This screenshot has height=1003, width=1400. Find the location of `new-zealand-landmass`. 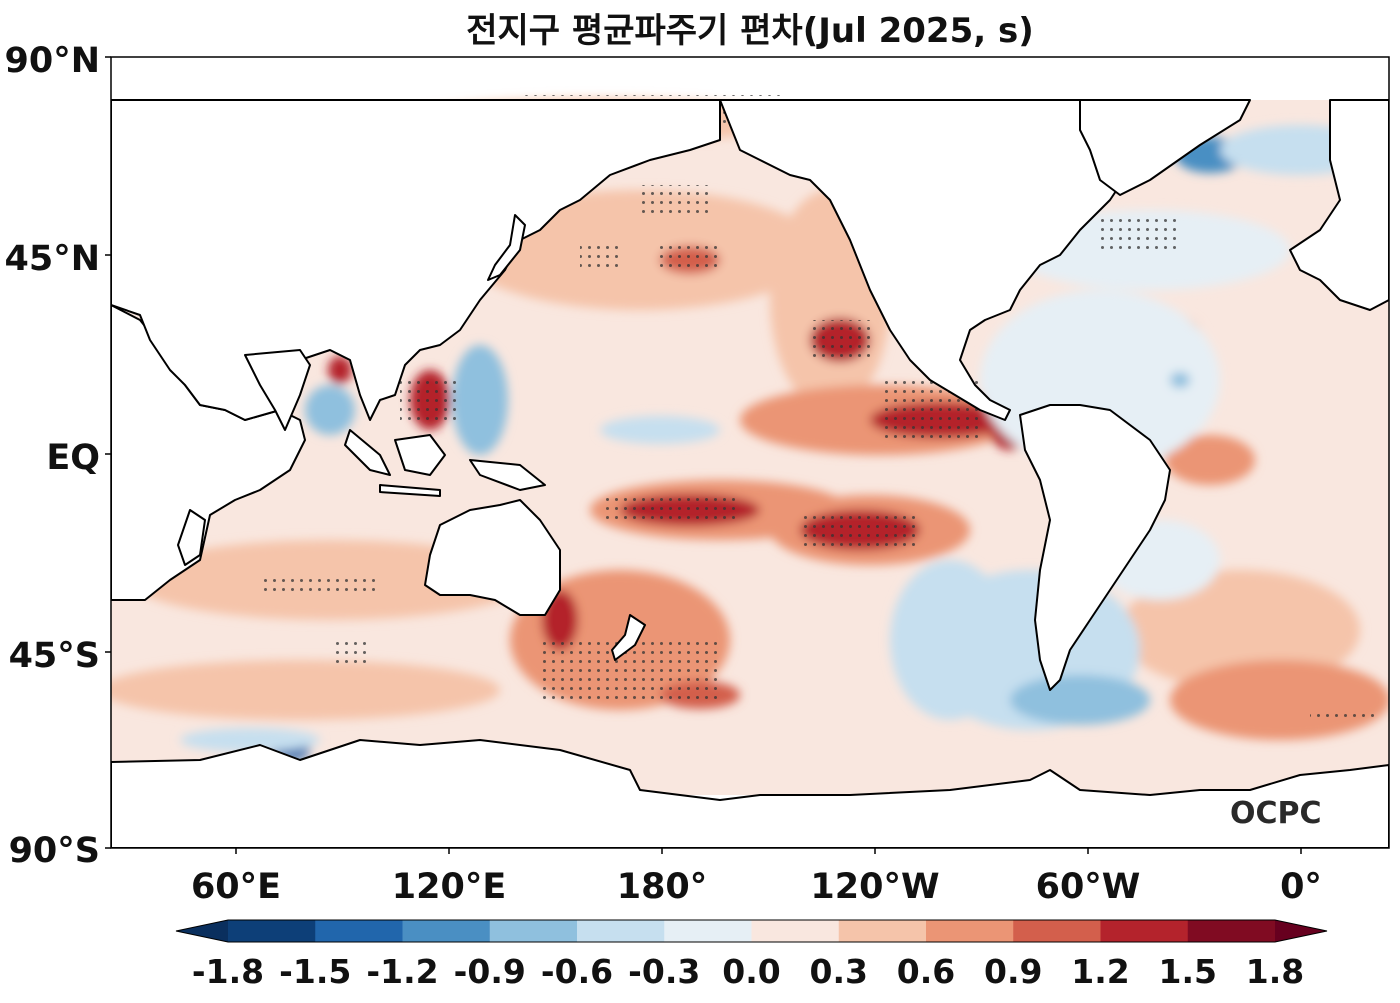

new-zealand-landmass is located at coordinates (628, 637).